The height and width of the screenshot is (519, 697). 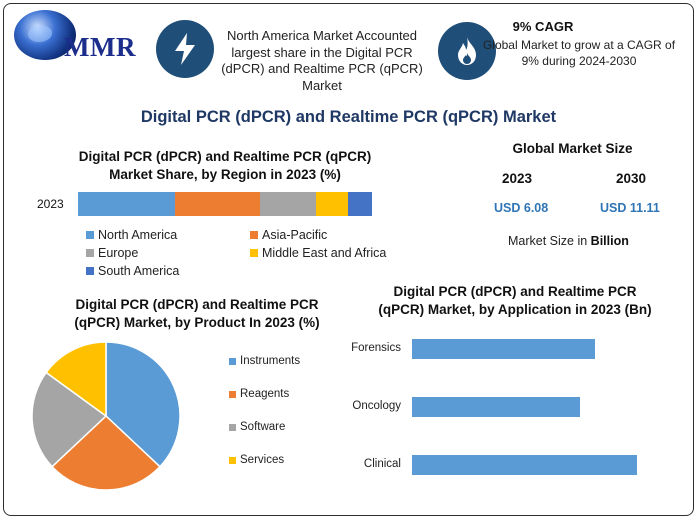 I want to click on legend-label: South America, so click(x=139, y=271).